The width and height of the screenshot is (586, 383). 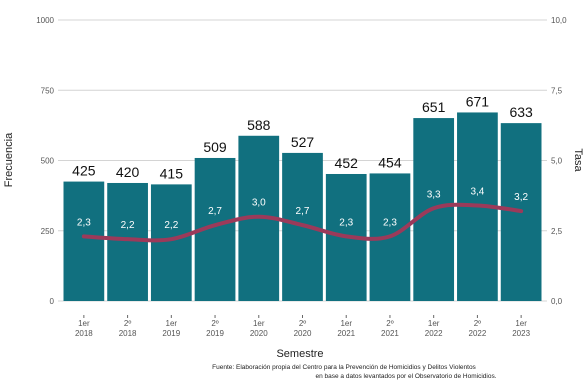 I want to click on bar-value-label: 651, so click(x=434, y=107).